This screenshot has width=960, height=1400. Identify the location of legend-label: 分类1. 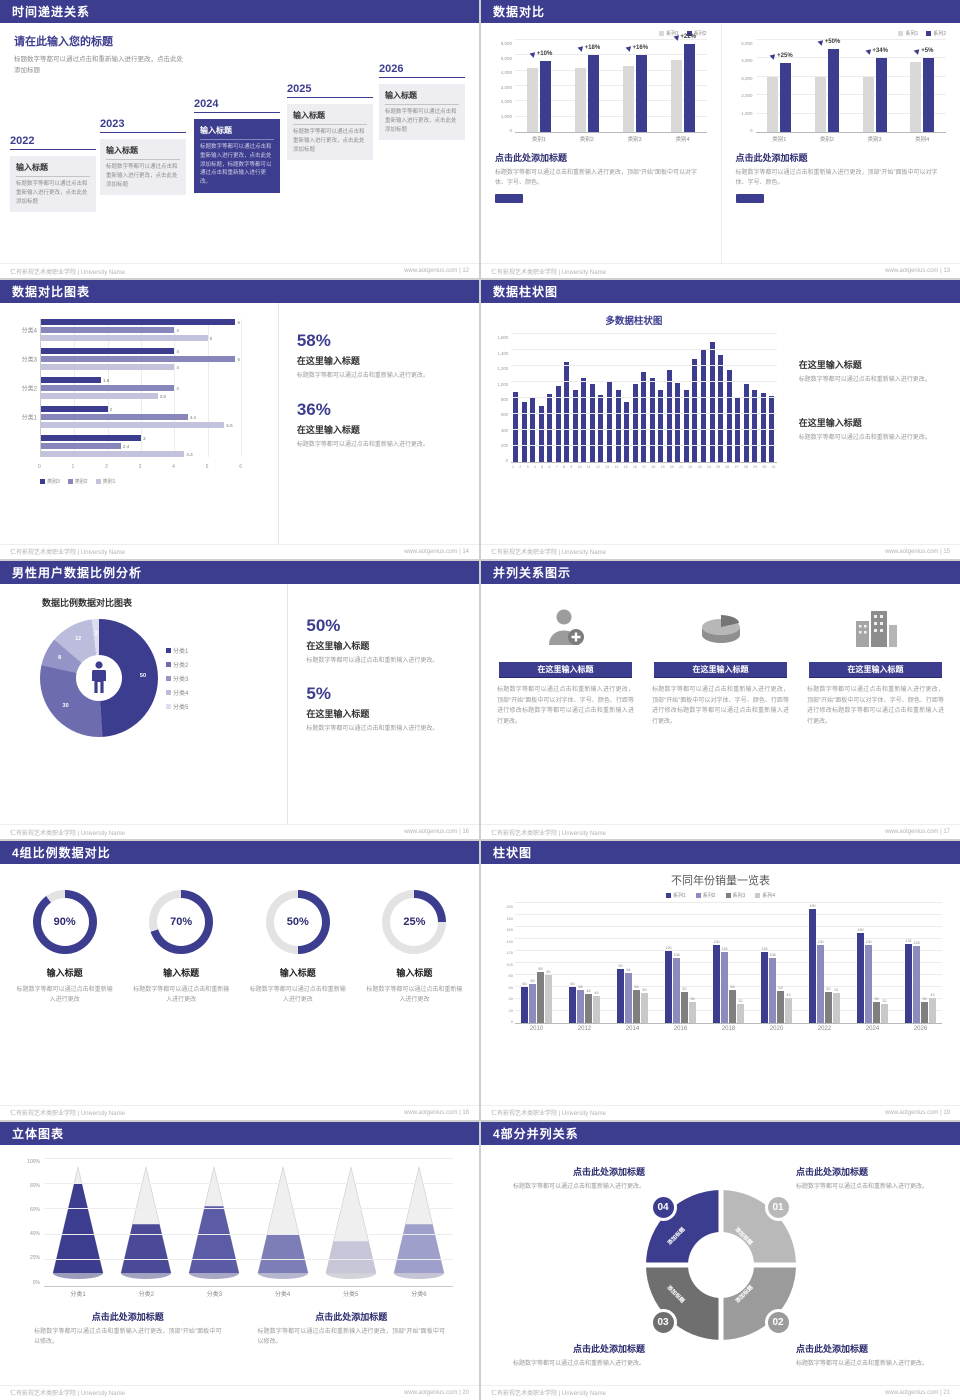
(181, 651).